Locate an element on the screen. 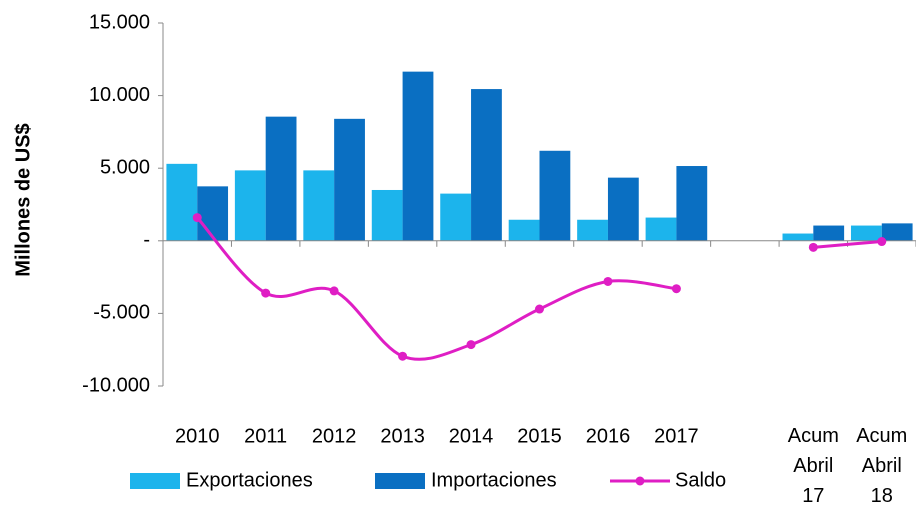 Image resolution: width=916 pixels, height=511 pixels. x-tick-label: 2017 is located at coordinates (676, 436).